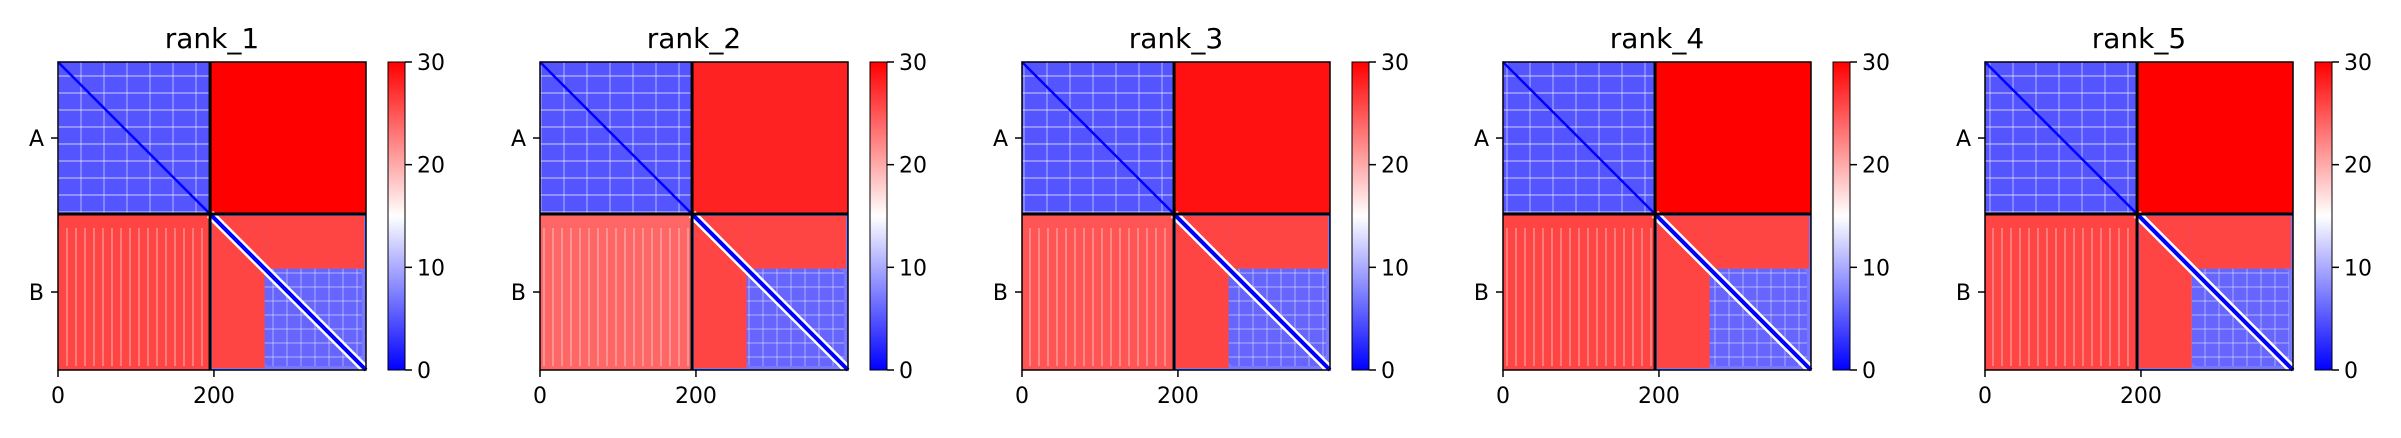 The height and width of the screenshot is (438, 2401). What do you see at coordinates (2139, 38) in the screenshot?
I see `panel-title: rank_5` at bounding box center [2139, 38].